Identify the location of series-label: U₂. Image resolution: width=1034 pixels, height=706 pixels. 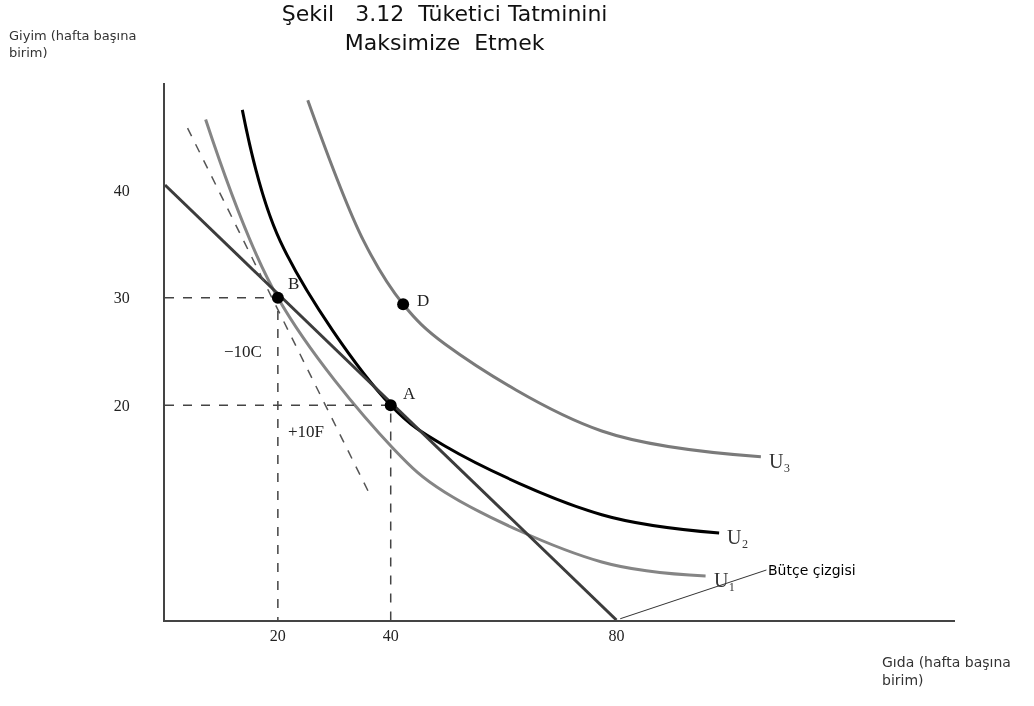
(738, 537).